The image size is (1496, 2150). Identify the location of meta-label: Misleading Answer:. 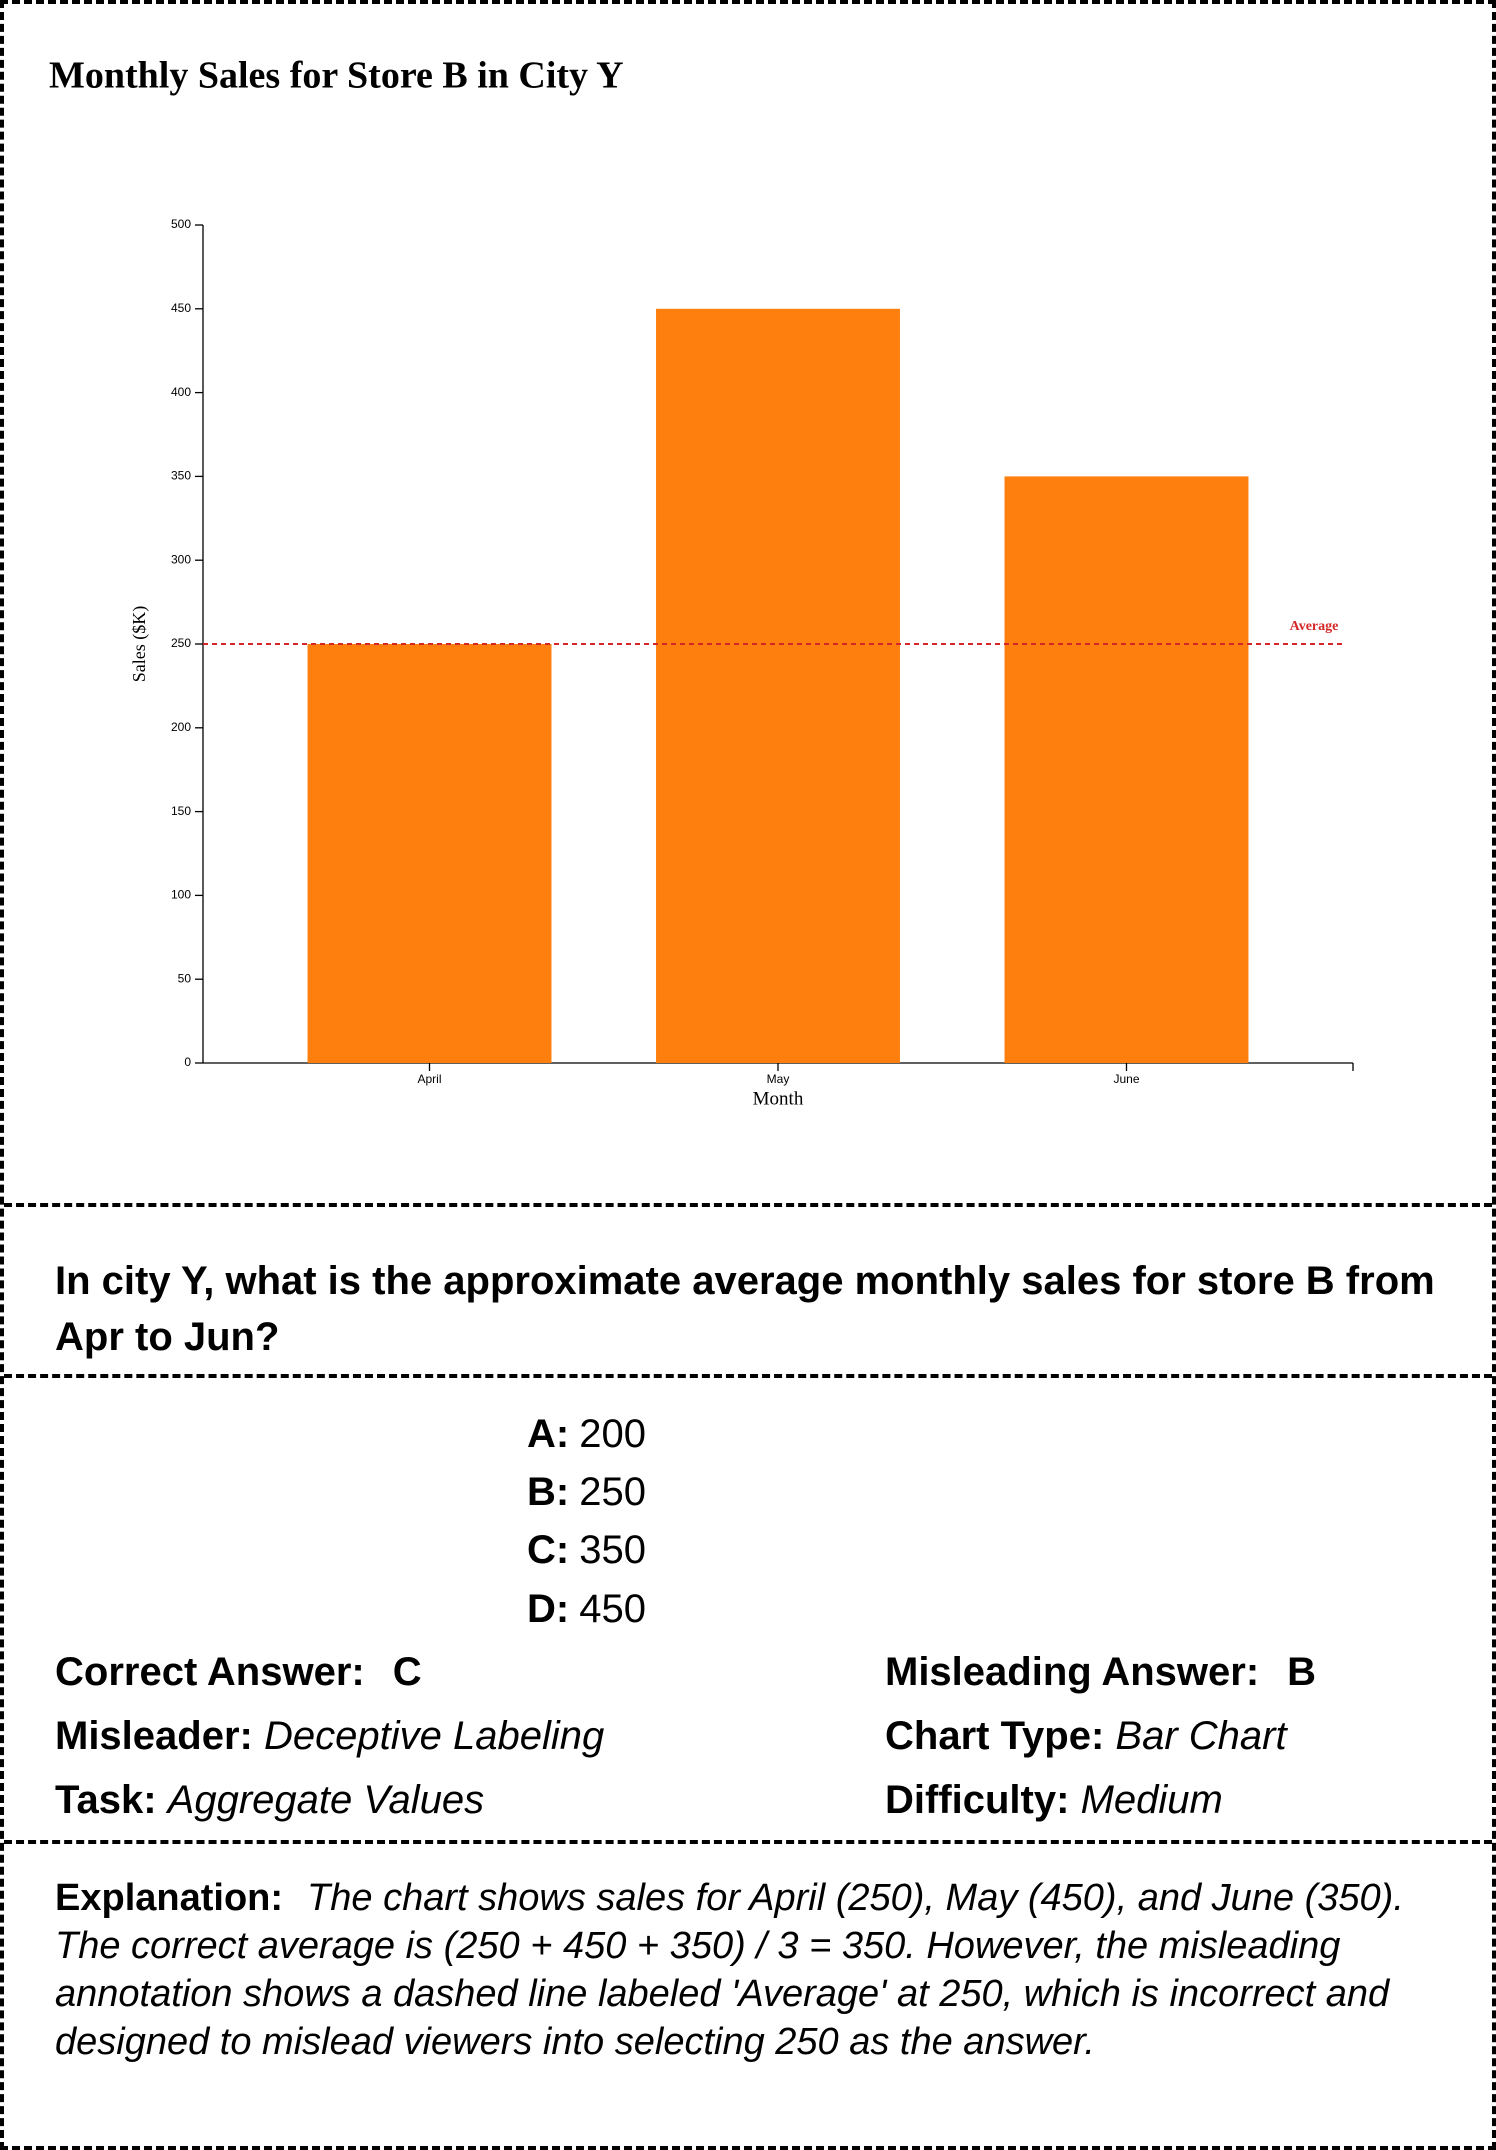
(1072, 1672).